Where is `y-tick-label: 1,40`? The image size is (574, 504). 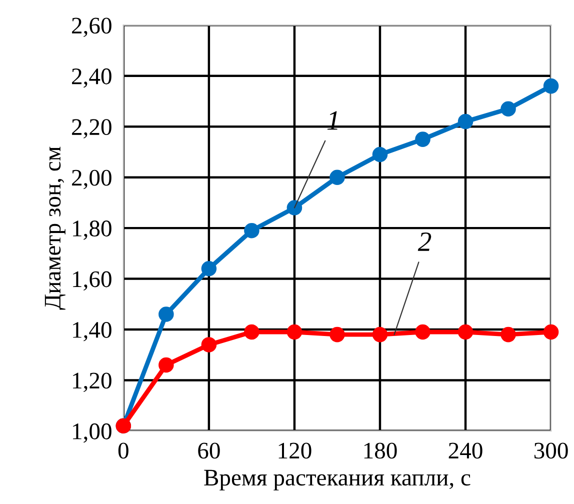
y-tick-label: 1,40 is located at coordinates (92, 332).